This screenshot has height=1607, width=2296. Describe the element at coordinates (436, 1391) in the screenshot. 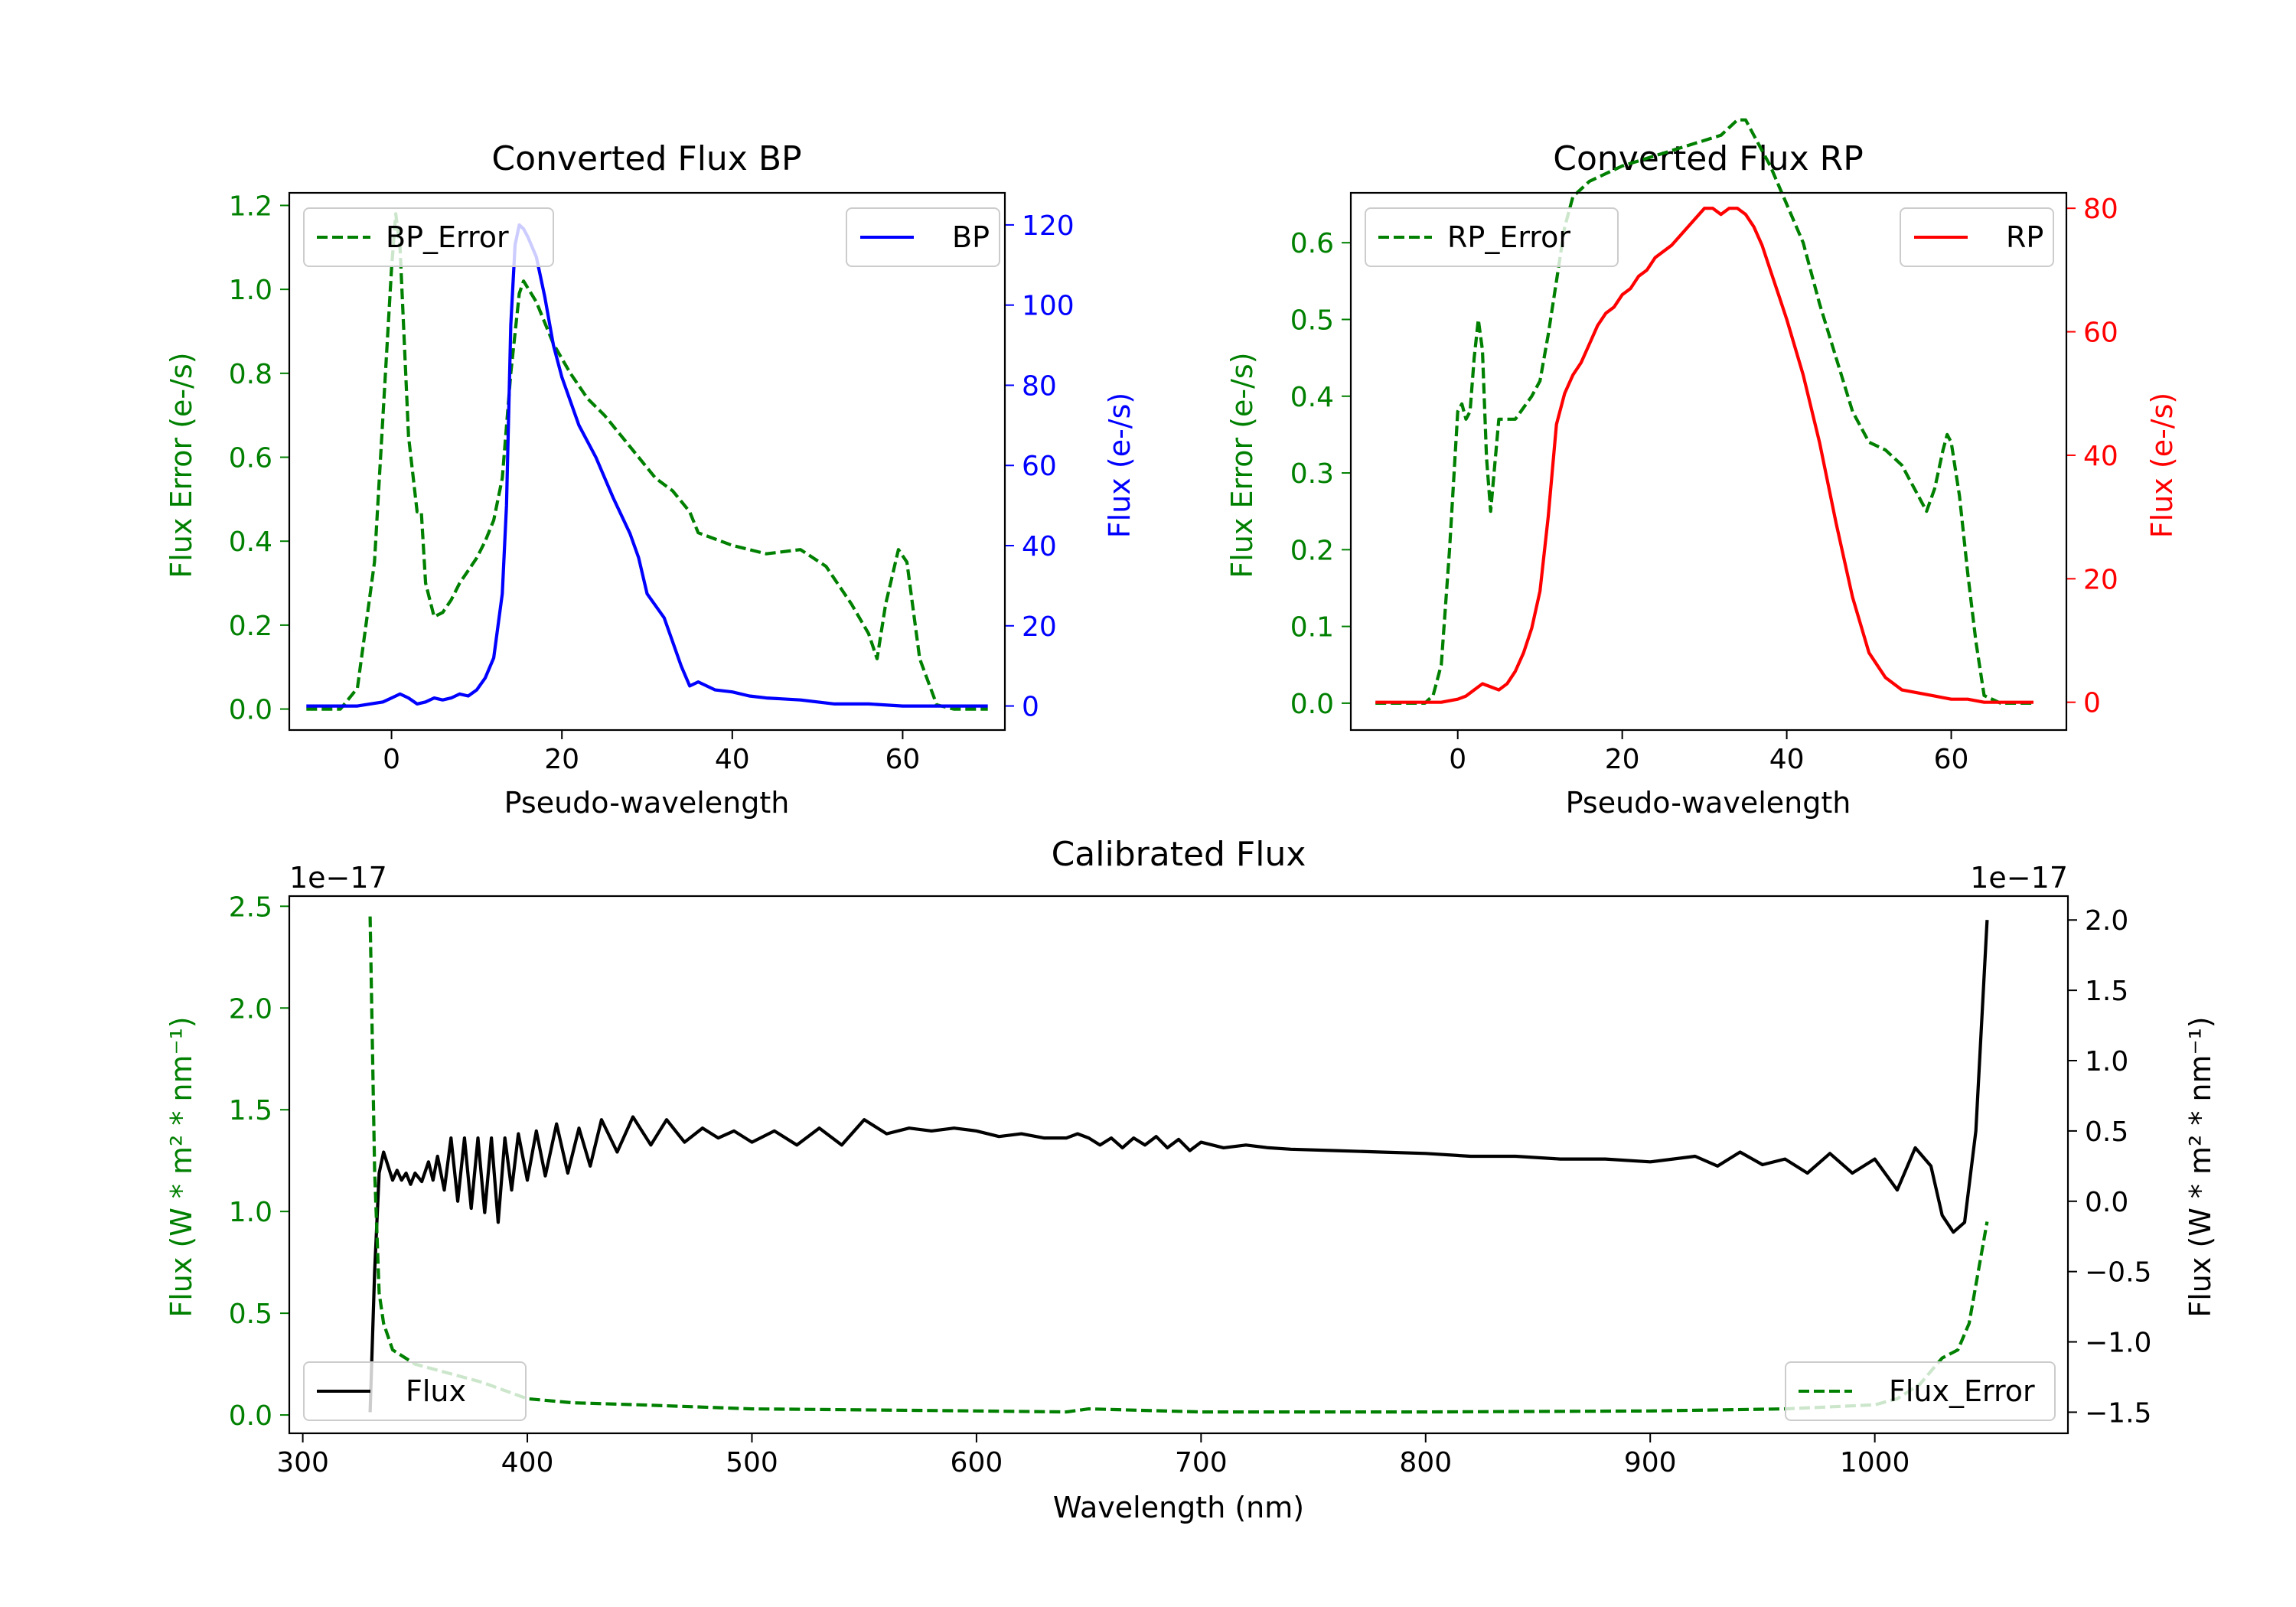

I see `calibrated-legend-flux-label: Flux` at that location.